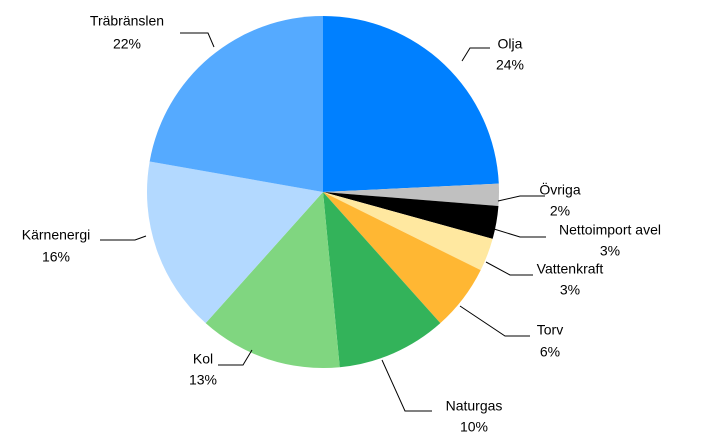  Describe the element at coordinates (474, 406) in the screenshot. I see `slice-label: Naturgas` at that location.